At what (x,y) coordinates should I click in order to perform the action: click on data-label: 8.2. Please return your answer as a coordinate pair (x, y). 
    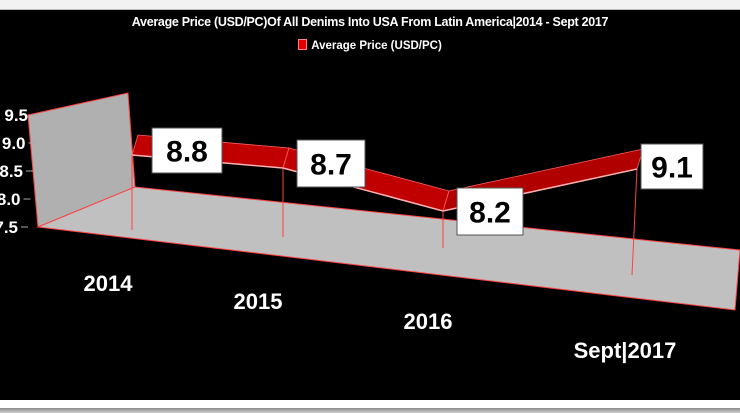
    Looking at the image, I should click on (490, 211).